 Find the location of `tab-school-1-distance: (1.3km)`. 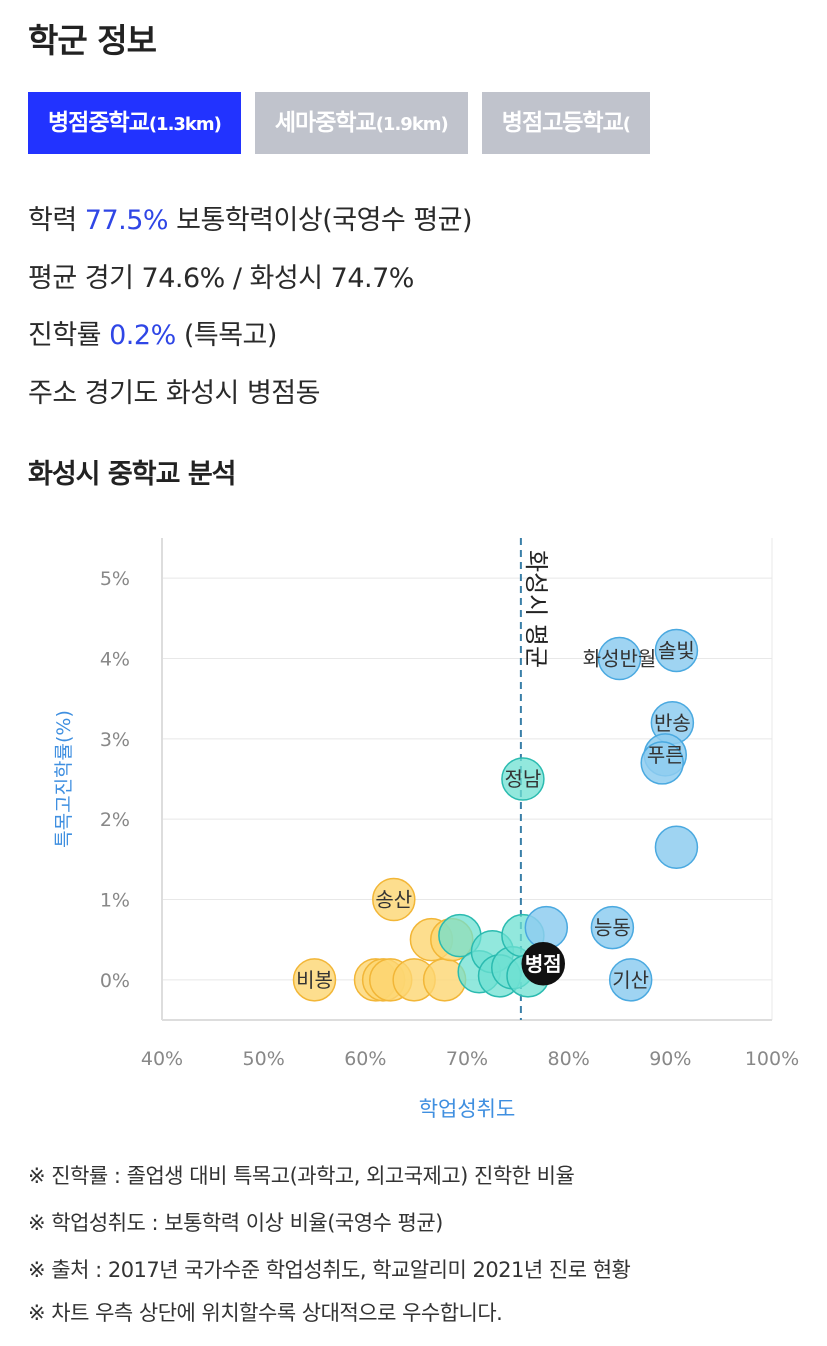

tab-school-1-distance: (1.3km) is located at coordinates (185, 124).